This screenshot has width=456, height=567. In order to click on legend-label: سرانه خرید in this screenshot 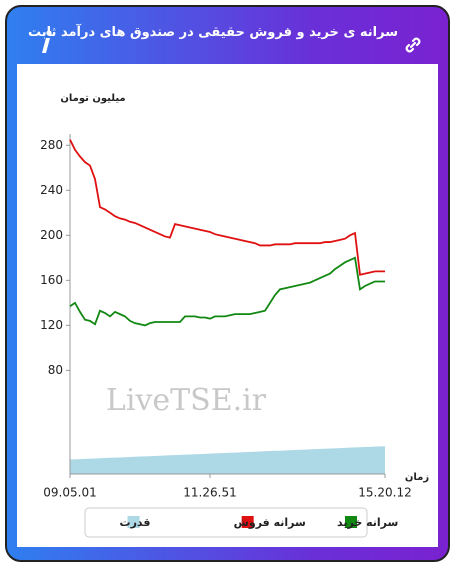, I will do `click(367, 522)`.